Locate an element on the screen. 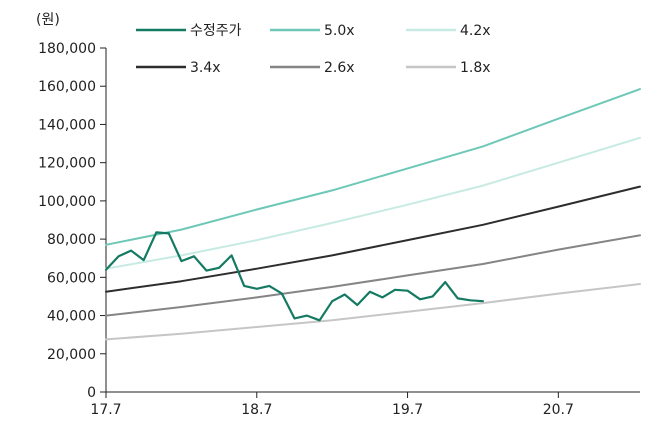 The image size is (646, 423). y-tick-label: 20,000 is located at coordinates (71, 355).